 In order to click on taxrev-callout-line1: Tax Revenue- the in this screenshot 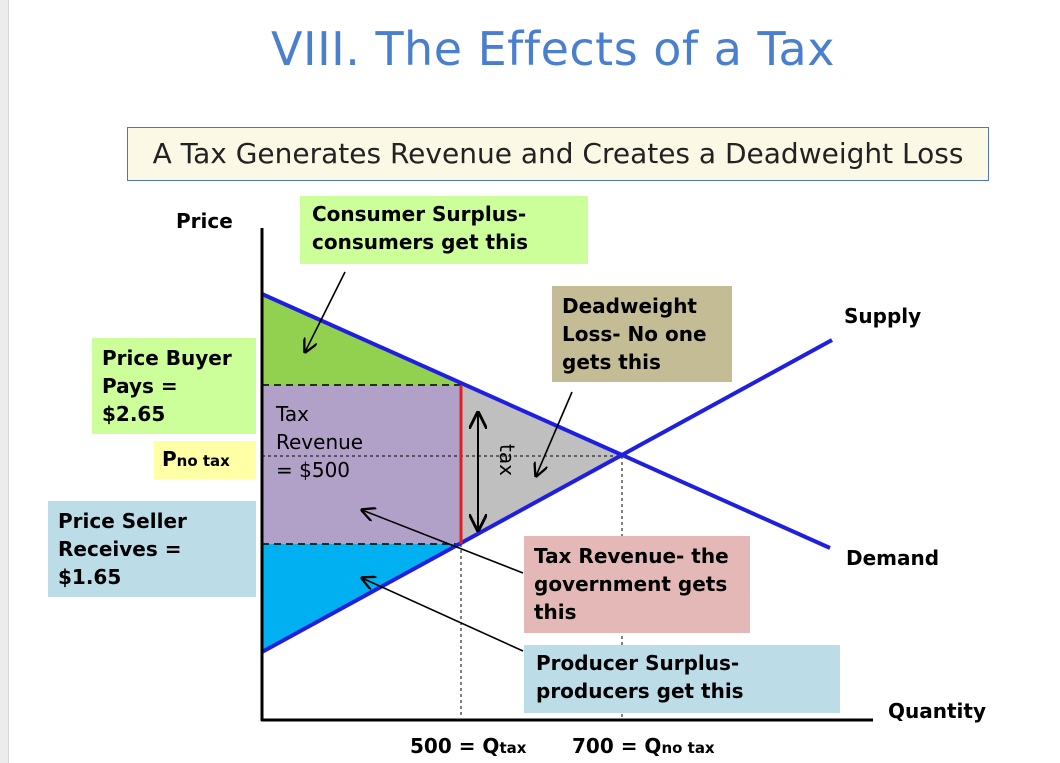, I will do `click(631, 556)`.